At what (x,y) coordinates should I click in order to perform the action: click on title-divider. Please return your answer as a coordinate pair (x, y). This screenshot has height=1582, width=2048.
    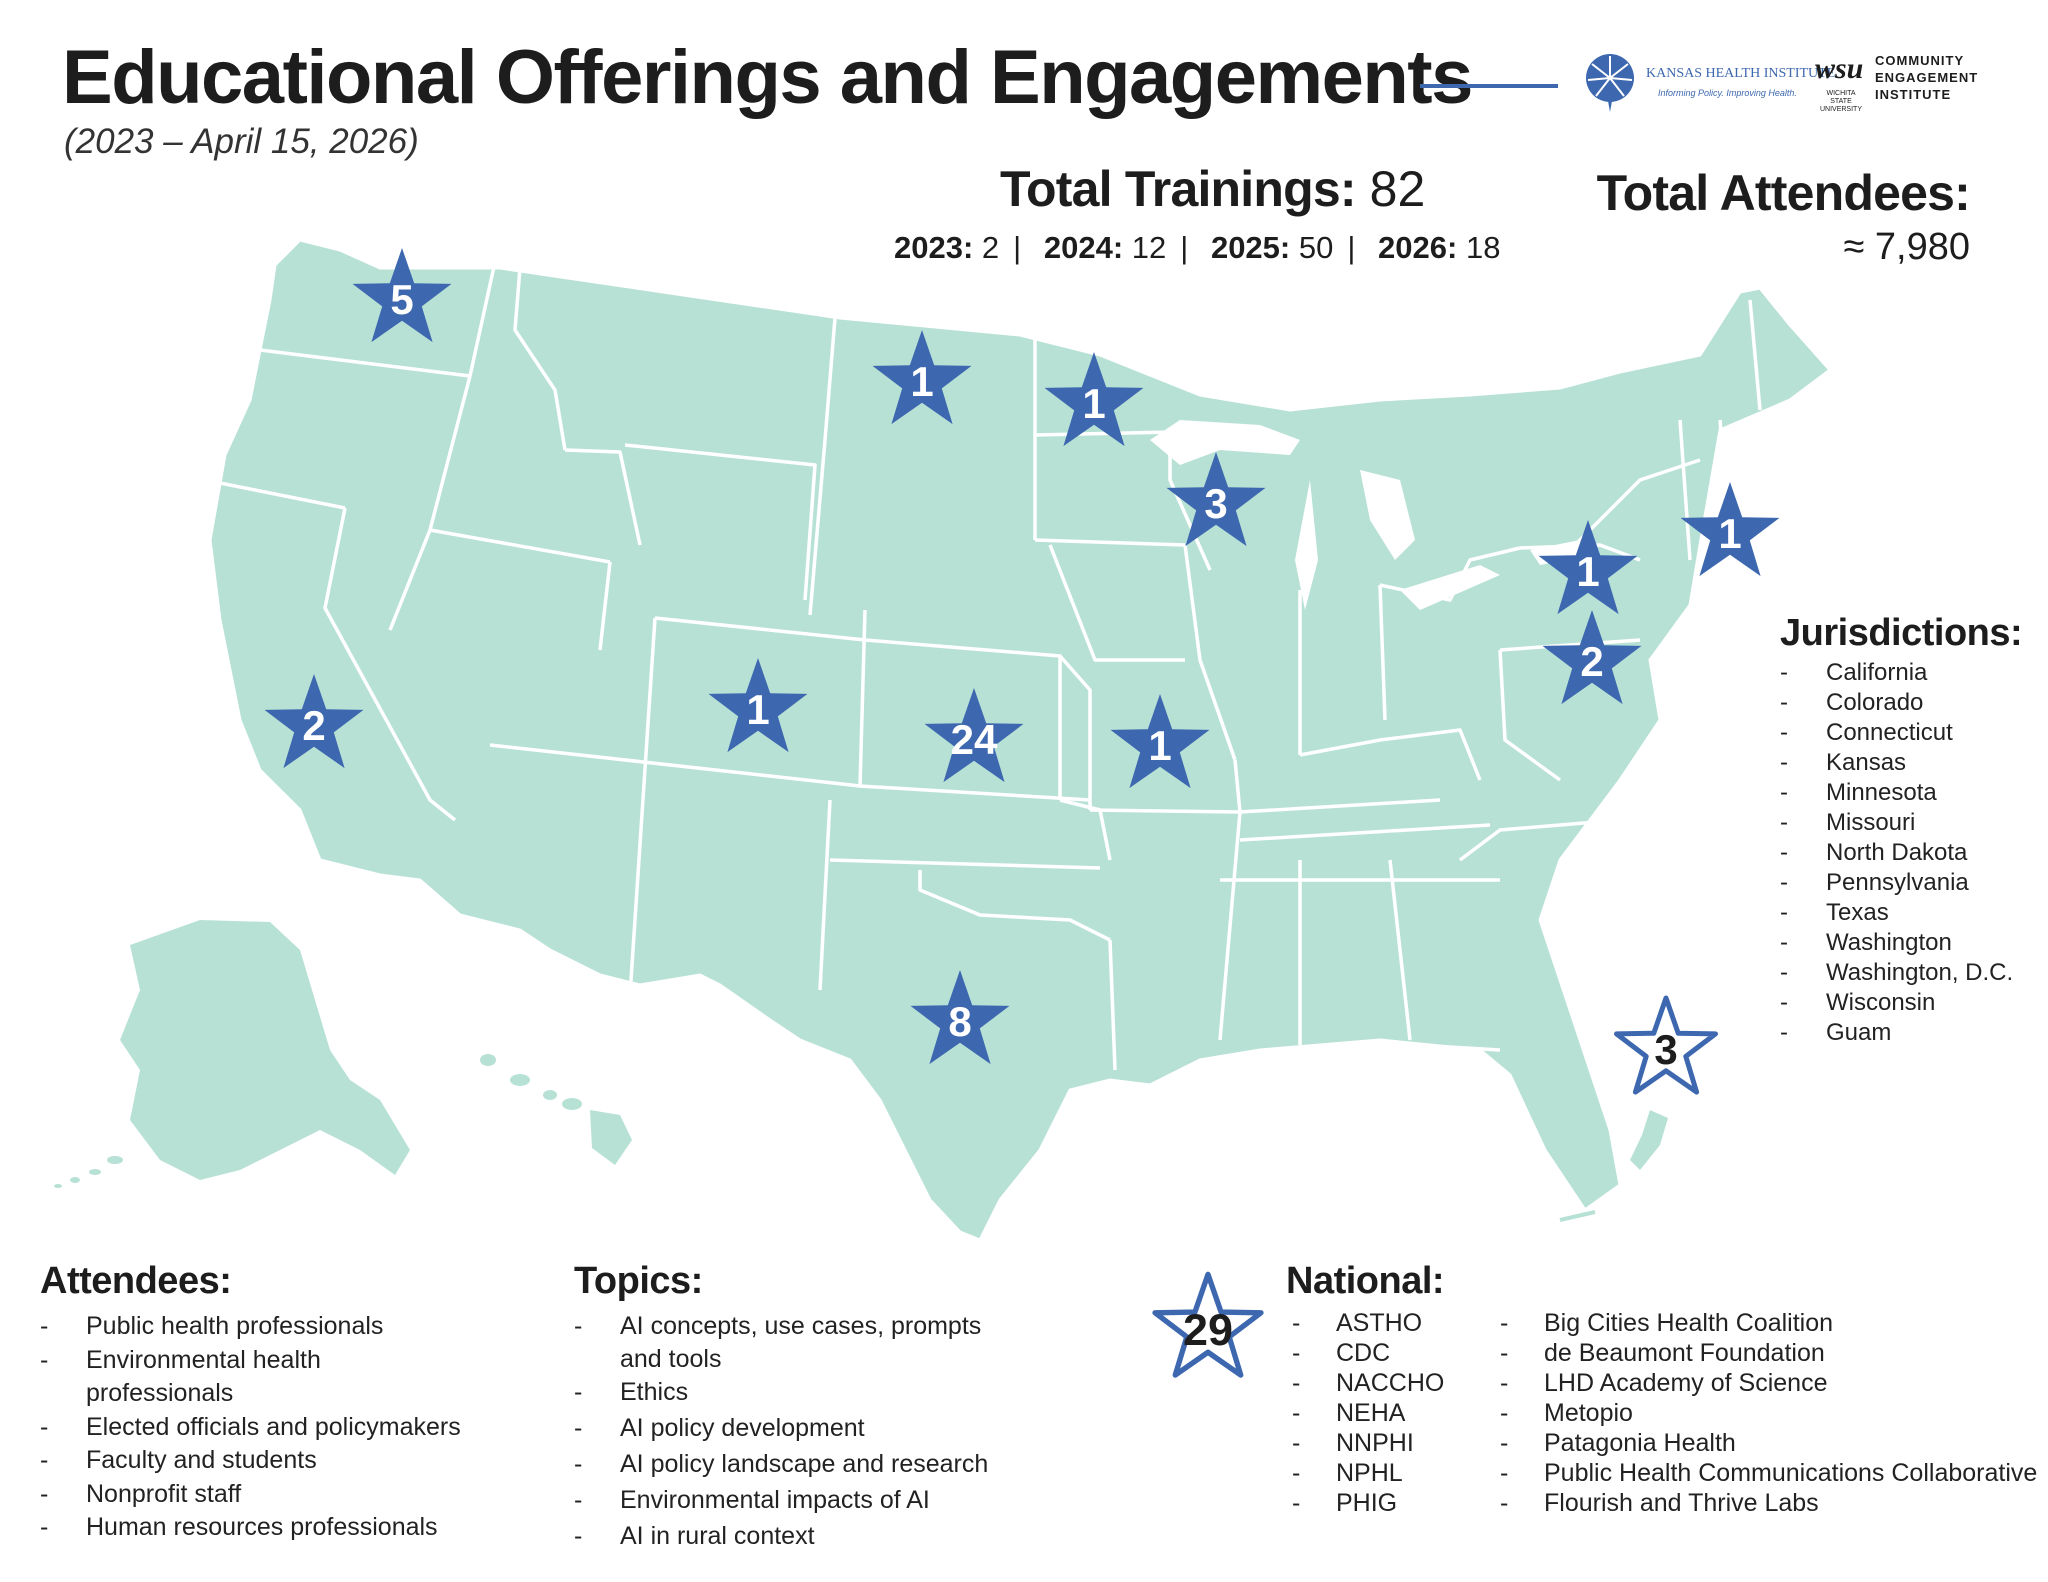
    Looking at the image, I should click on (1489, 86).